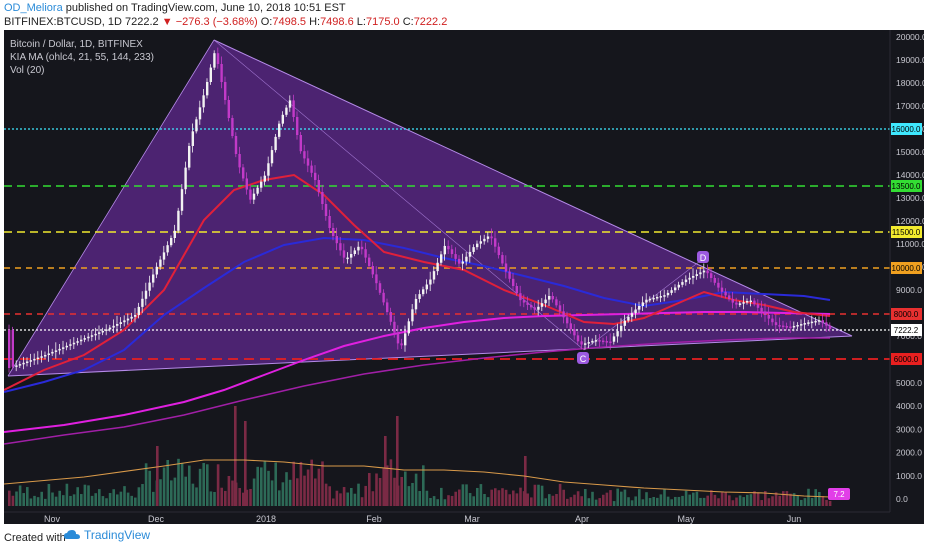 The image size is (932, 550). I want to click on legend-title: Bitcoin / Dollar, 1D, BITFINEX, so click(76, 44).